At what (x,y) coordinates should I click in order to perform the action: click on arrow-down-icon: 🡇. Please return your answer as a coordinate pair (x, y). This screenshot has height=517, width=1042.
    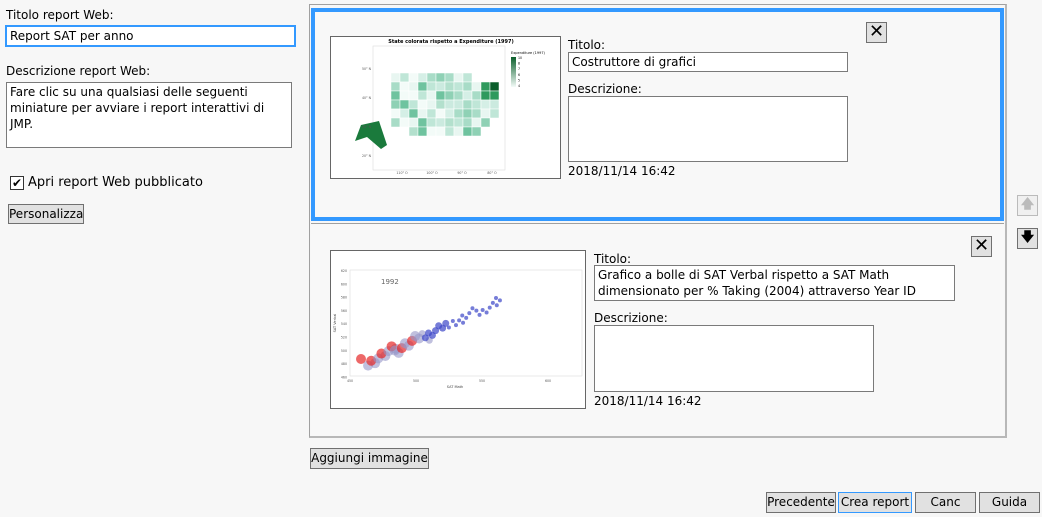
    Looking at the image, I should click on (1027, 237).